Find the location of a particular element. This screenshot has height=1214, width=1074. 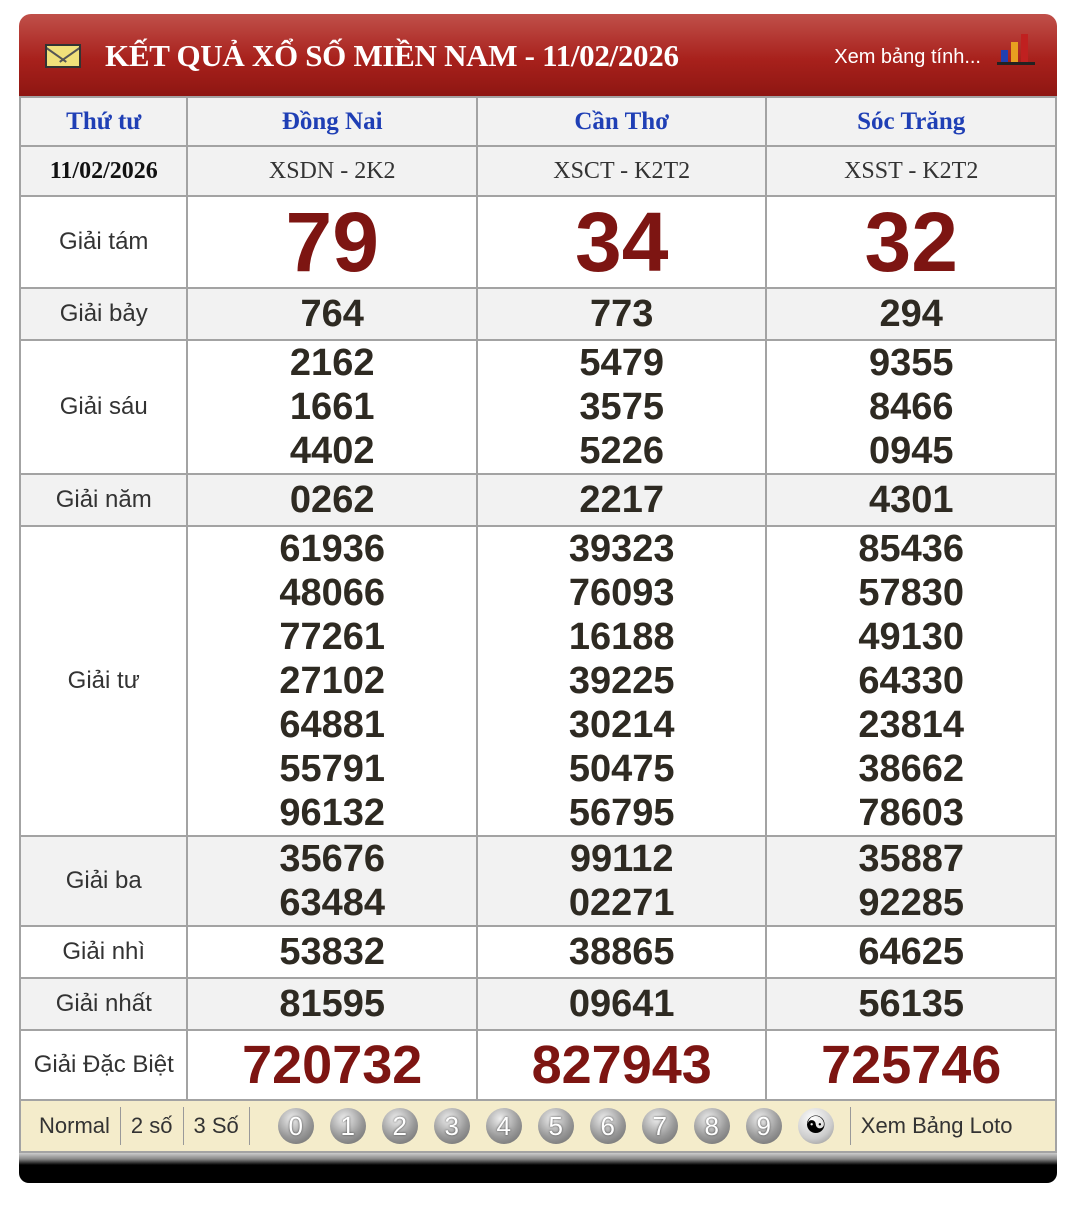

winning-number: 23814 is located at coordinates (911, 725).